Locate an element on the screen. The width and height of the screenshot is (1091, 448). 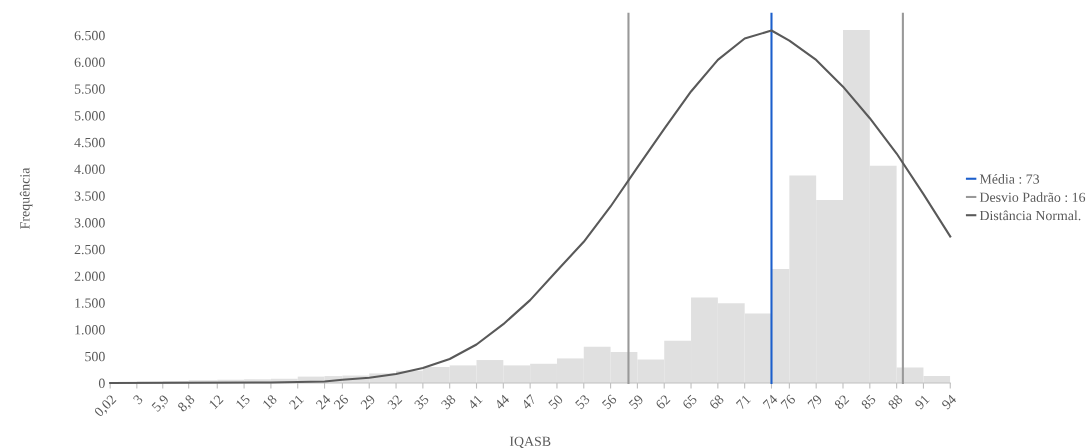
x-tick-label: 88 is located at coordinates (895, 402).